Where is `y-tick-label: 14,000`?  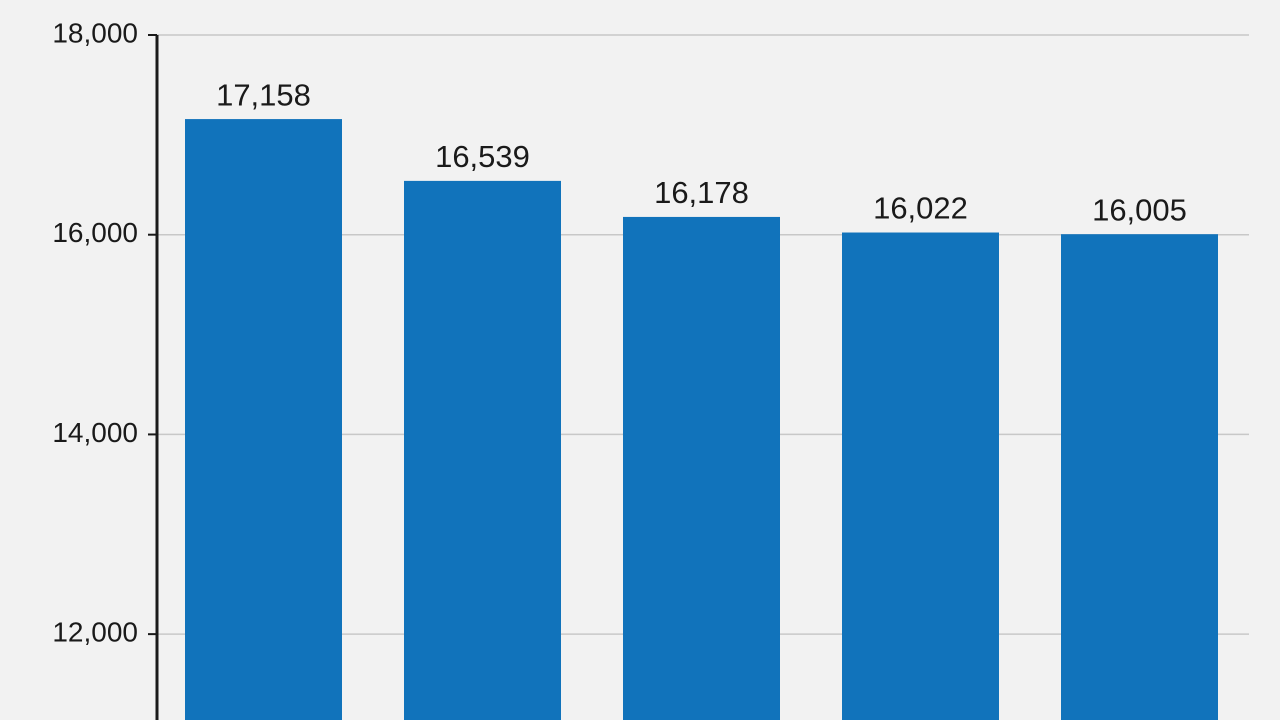
y-tick-label: 14,000 is located at coordinates (95, 432).